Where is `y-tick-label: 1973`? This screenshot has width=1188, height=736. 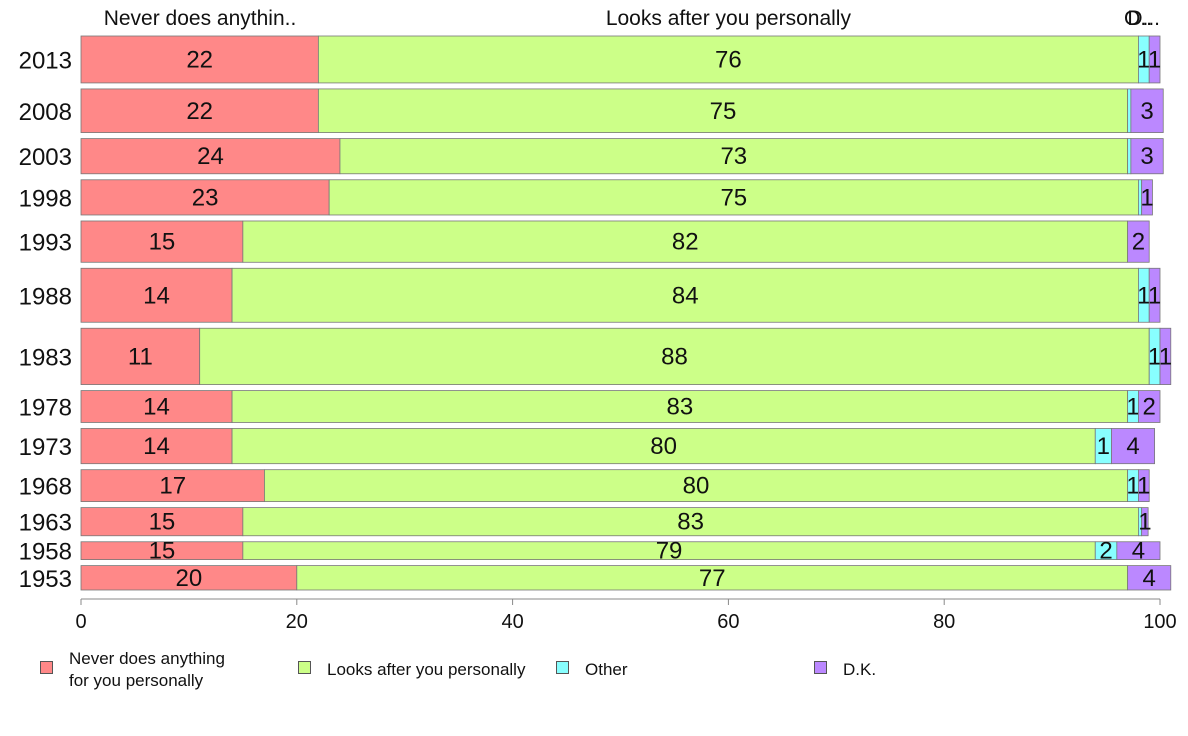
y-tick-label: 1973 is located at coordinates (45, 447).